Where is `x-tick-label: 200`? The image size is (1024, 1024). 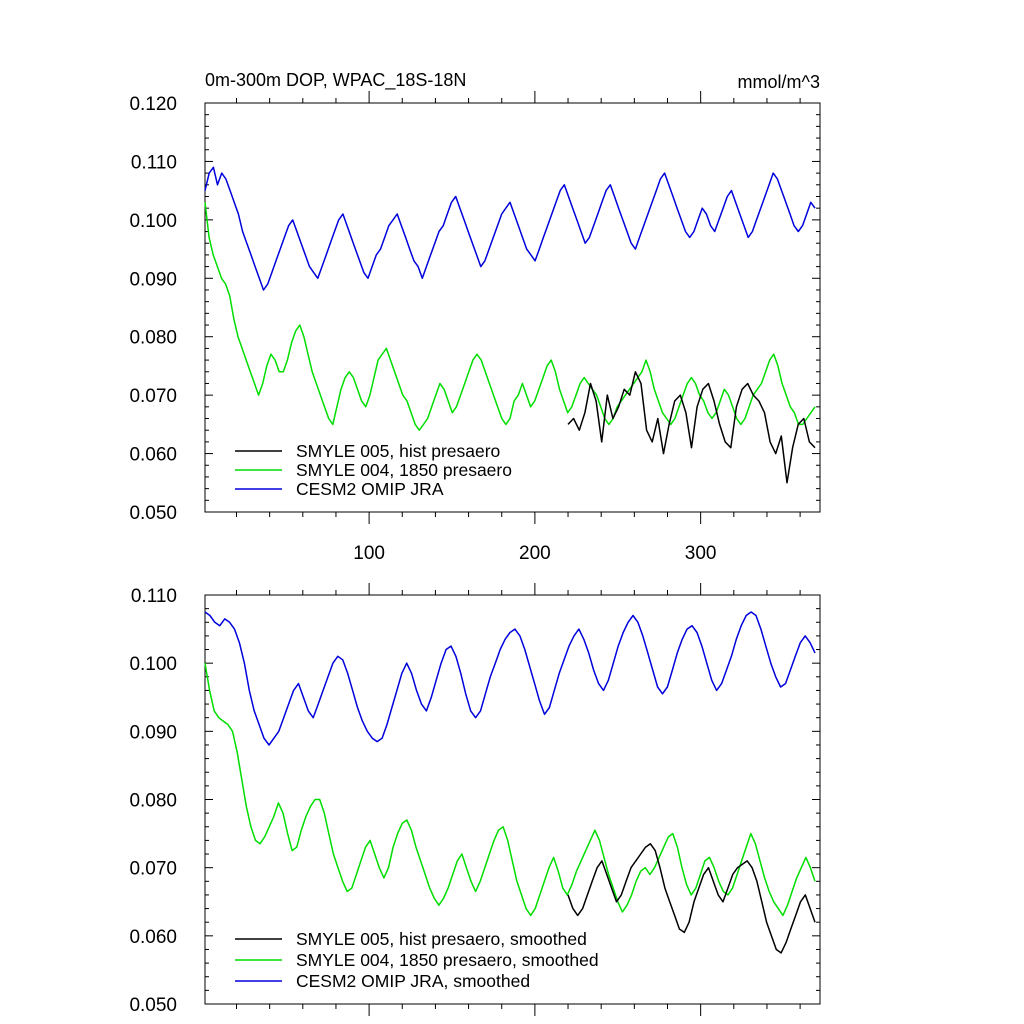
x-tick-label: 200 is located at coordinates (535, 553).